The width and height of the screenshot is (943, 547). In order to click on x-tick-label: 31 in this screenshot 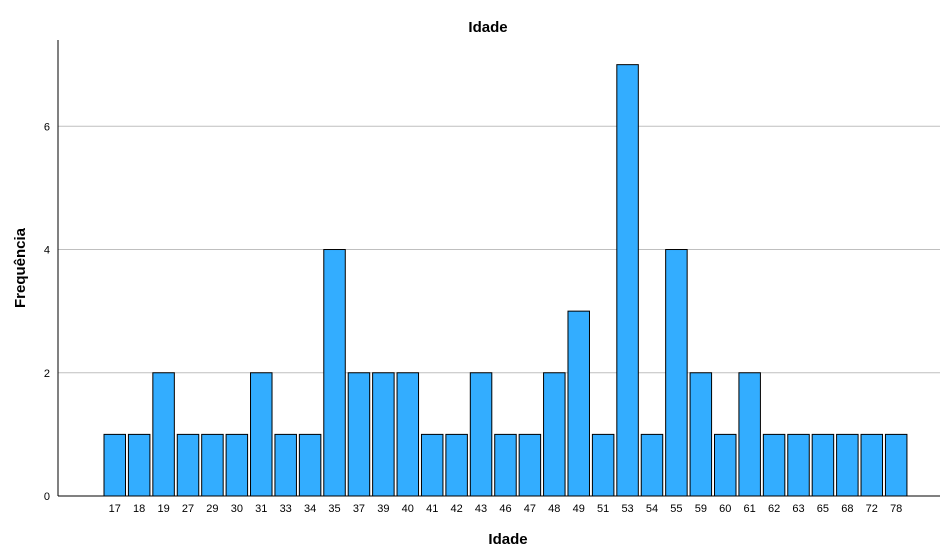, I will do `click(261, 509)`.